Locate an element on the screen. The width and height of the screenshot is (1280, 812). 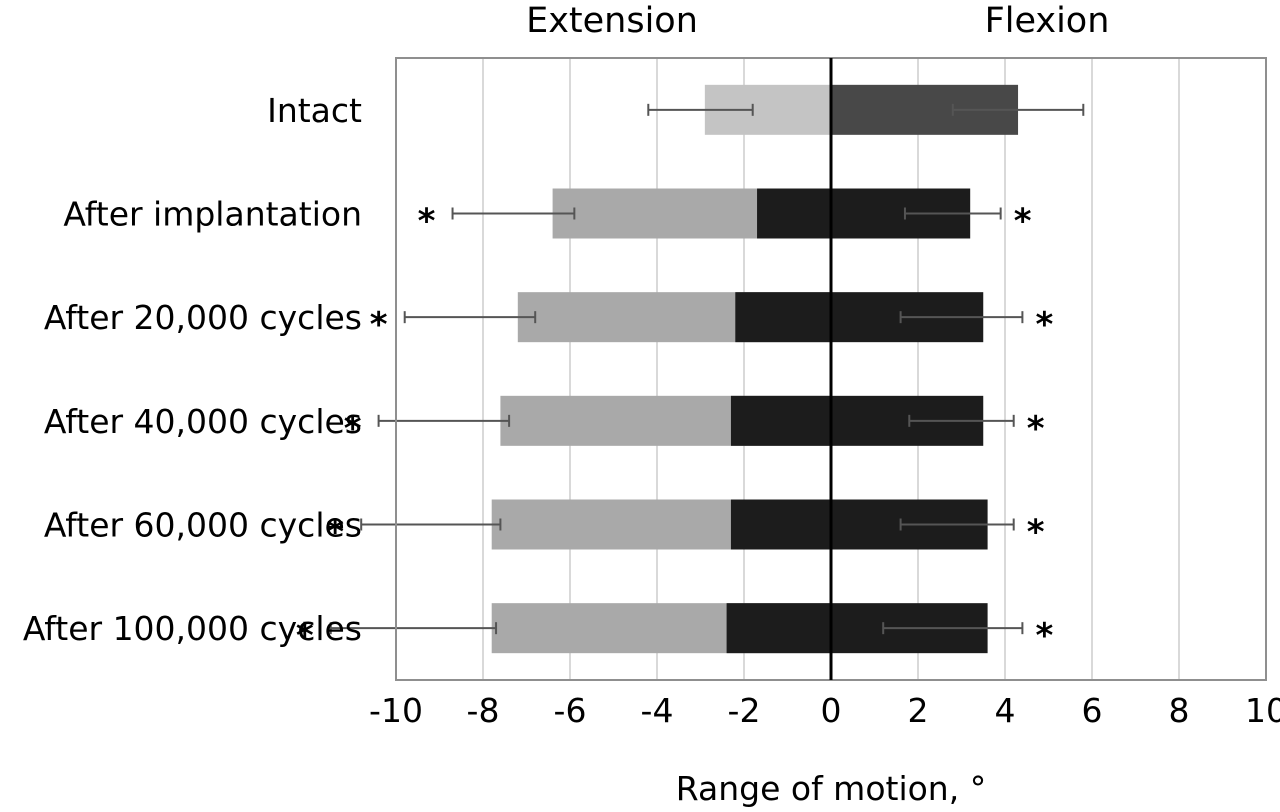
x-tick-label: -4 is located at coordinates (657, 710).